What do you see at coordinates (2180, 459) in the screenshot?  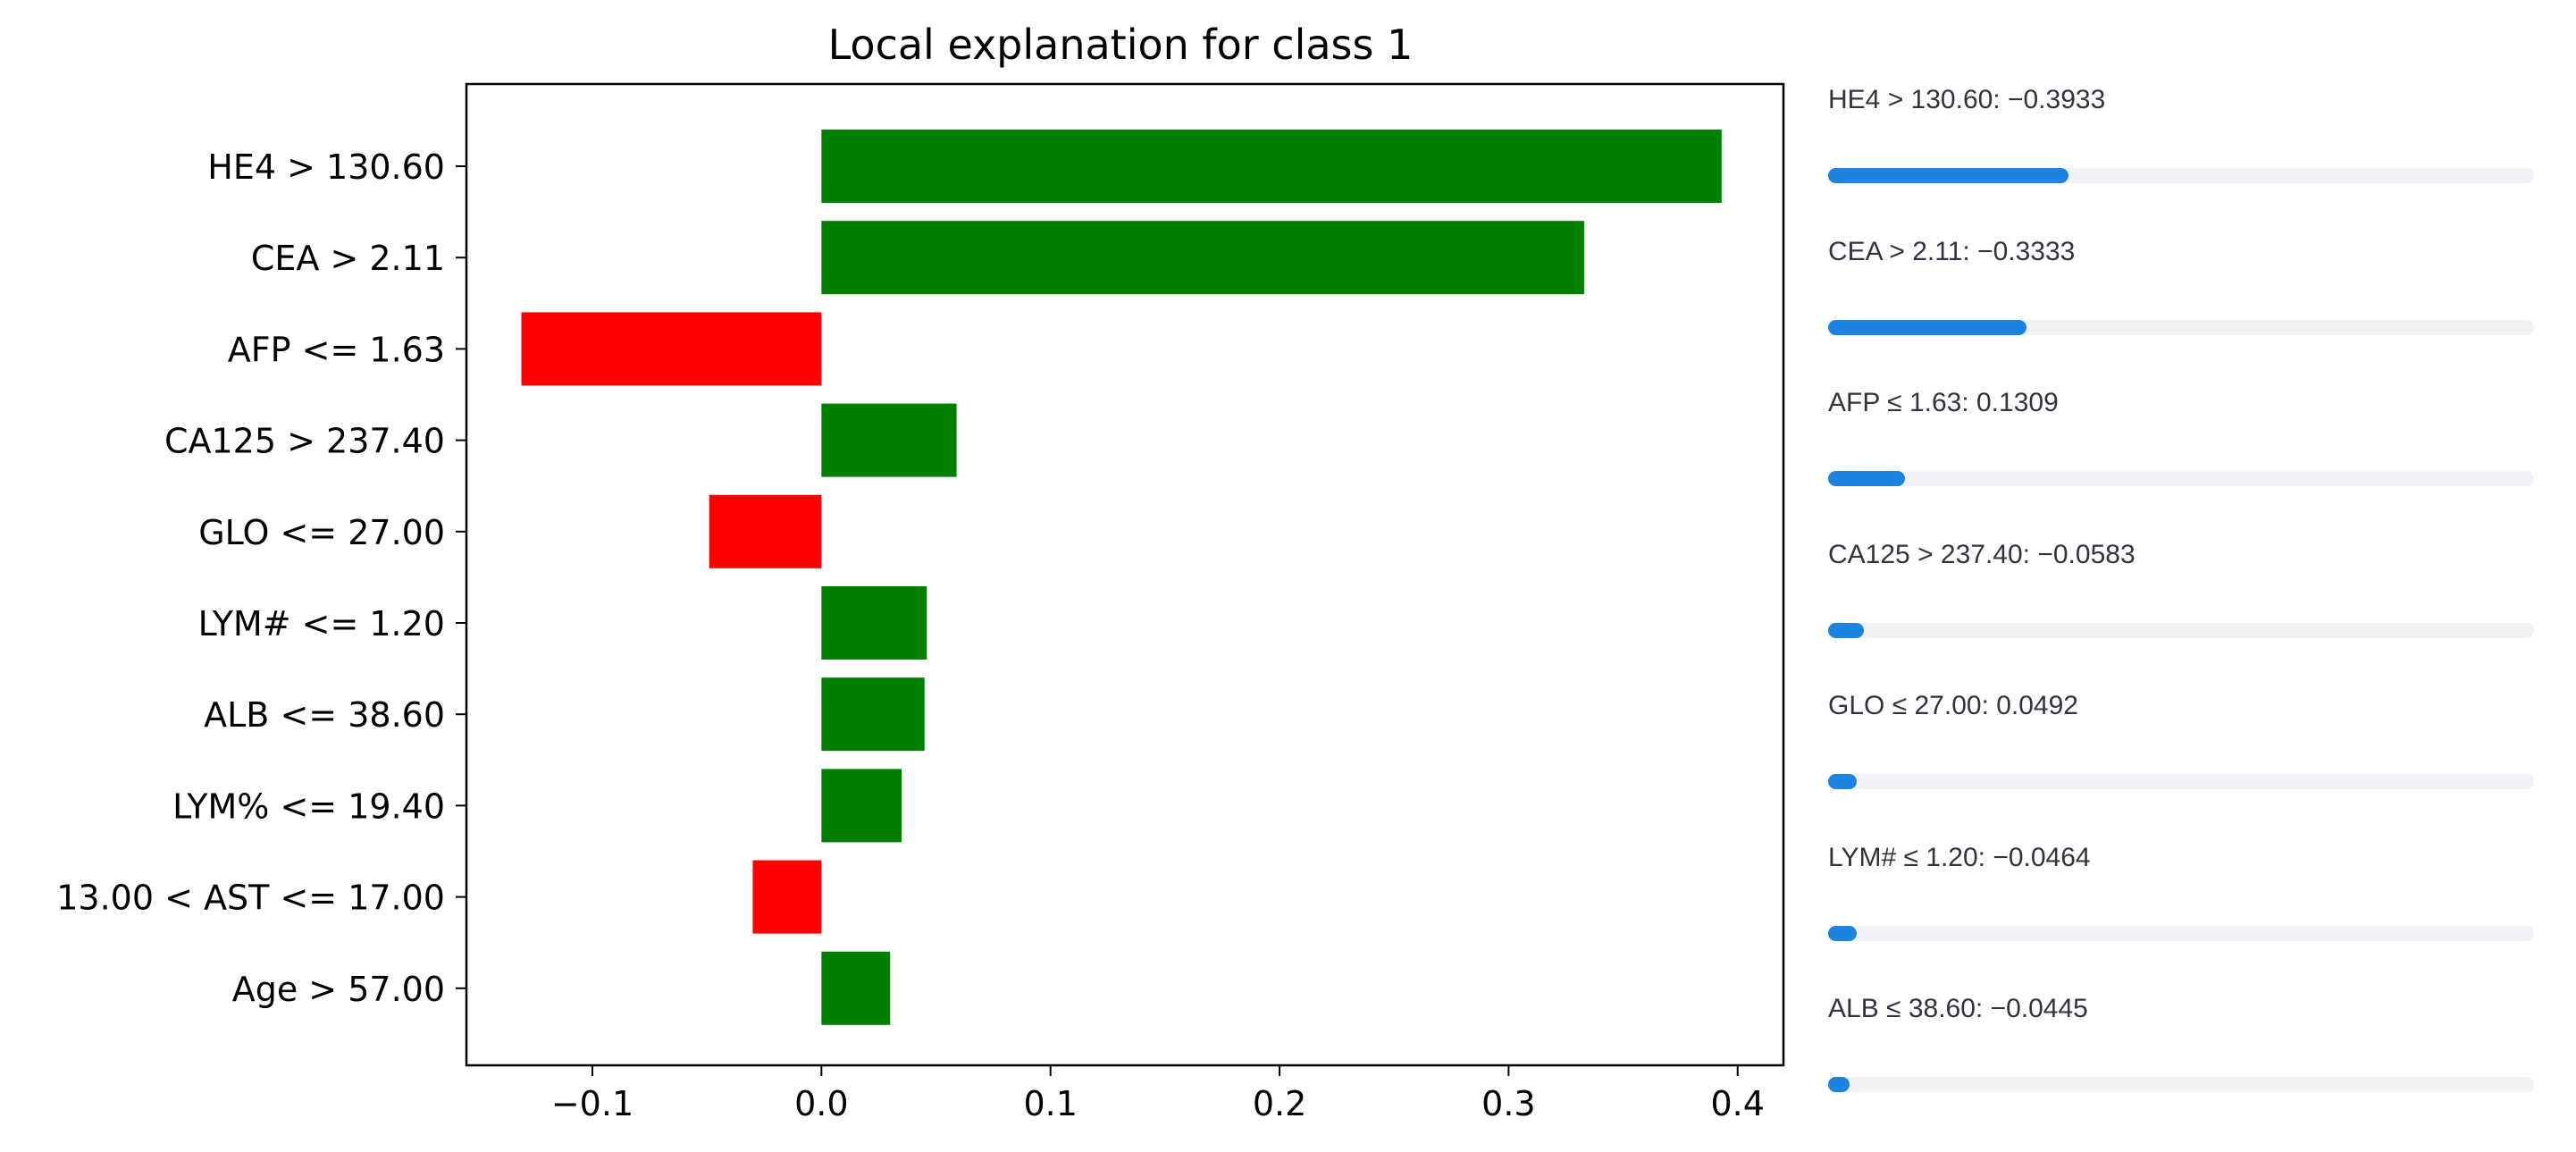 I see `feature-weight-item: AFP ≤ 1.63: 0.1309` at bounding box center [2180, 459].